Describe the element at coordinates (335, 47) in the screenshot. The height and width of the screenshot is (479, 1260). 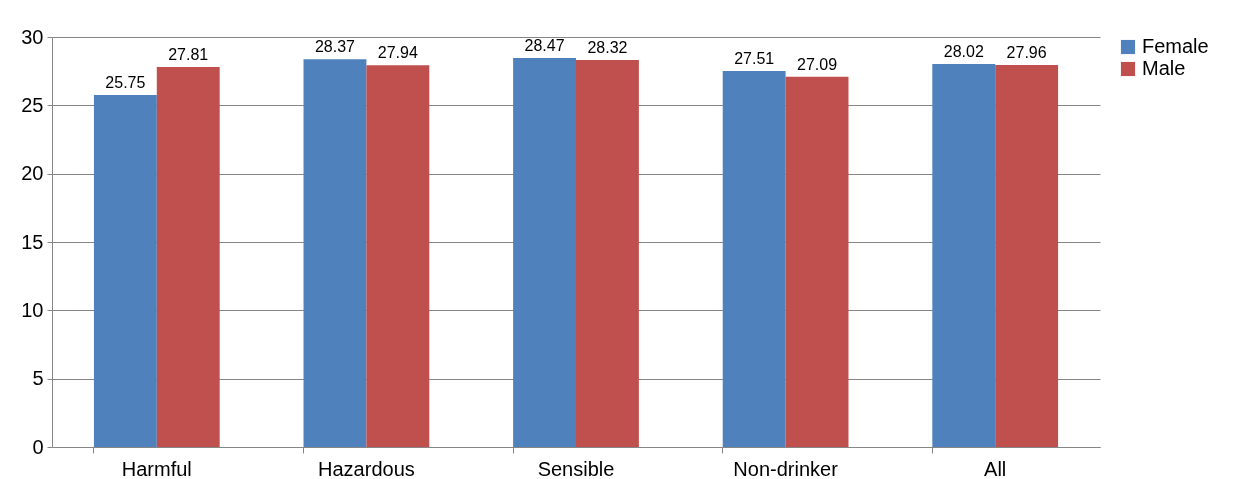
I see `data-label: 28.37` at that location.